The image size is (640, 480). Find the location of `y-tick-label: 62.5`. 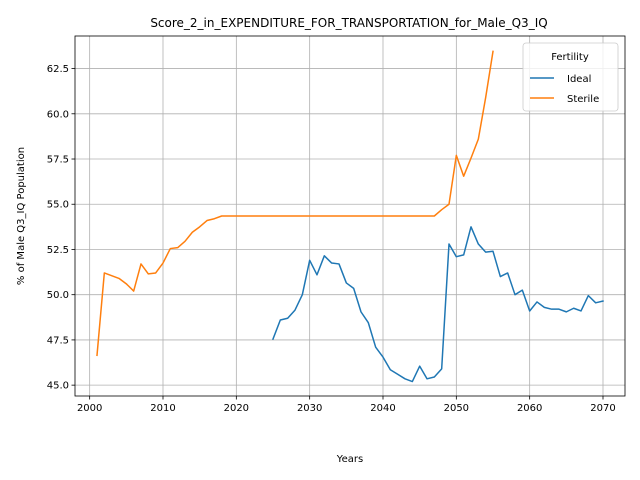

y-tick-label: 62.5 is located at coordinates (58, 69).